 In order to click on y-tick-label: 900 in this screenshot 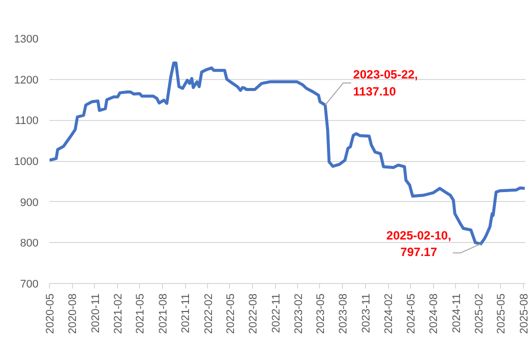, I will do `click(29, 202)`.